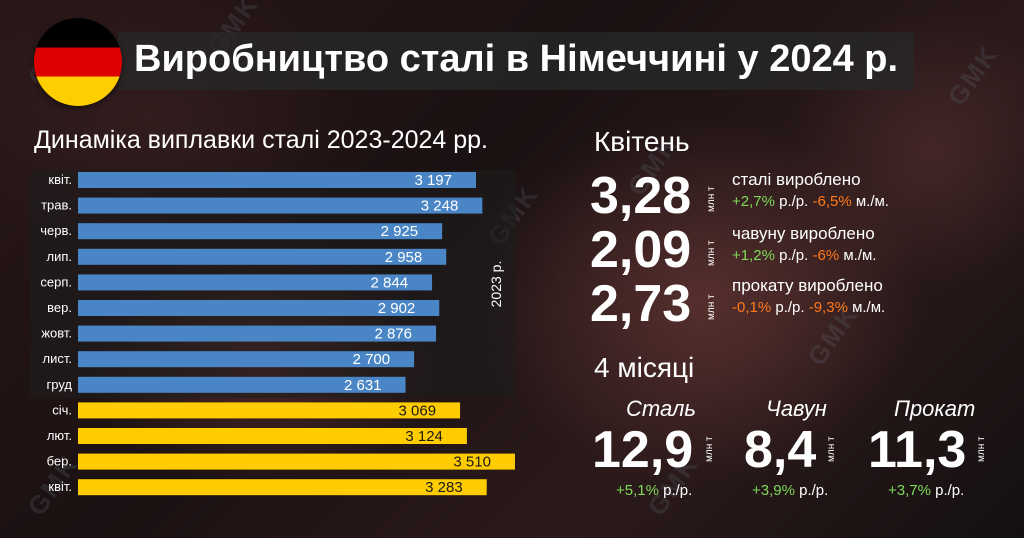 The image size is (1024, 538). What do you see at coordinates (790, 307) in the screenshot?
I see `april-rolled-yoy-suffix: р./р.` at bounding box center [790, 307].